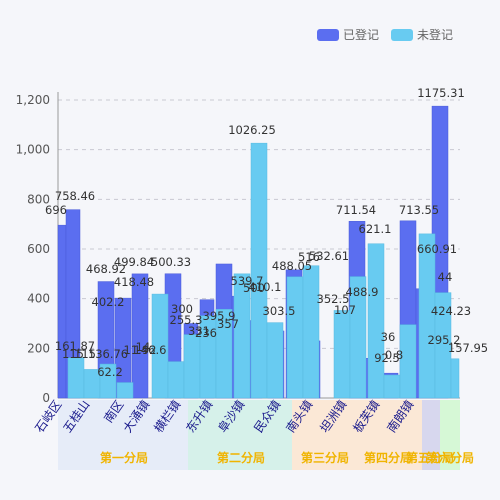 The width and height of the screenshot is (500, 500). I want to click on value-label: 621.1, so click(375, 229).